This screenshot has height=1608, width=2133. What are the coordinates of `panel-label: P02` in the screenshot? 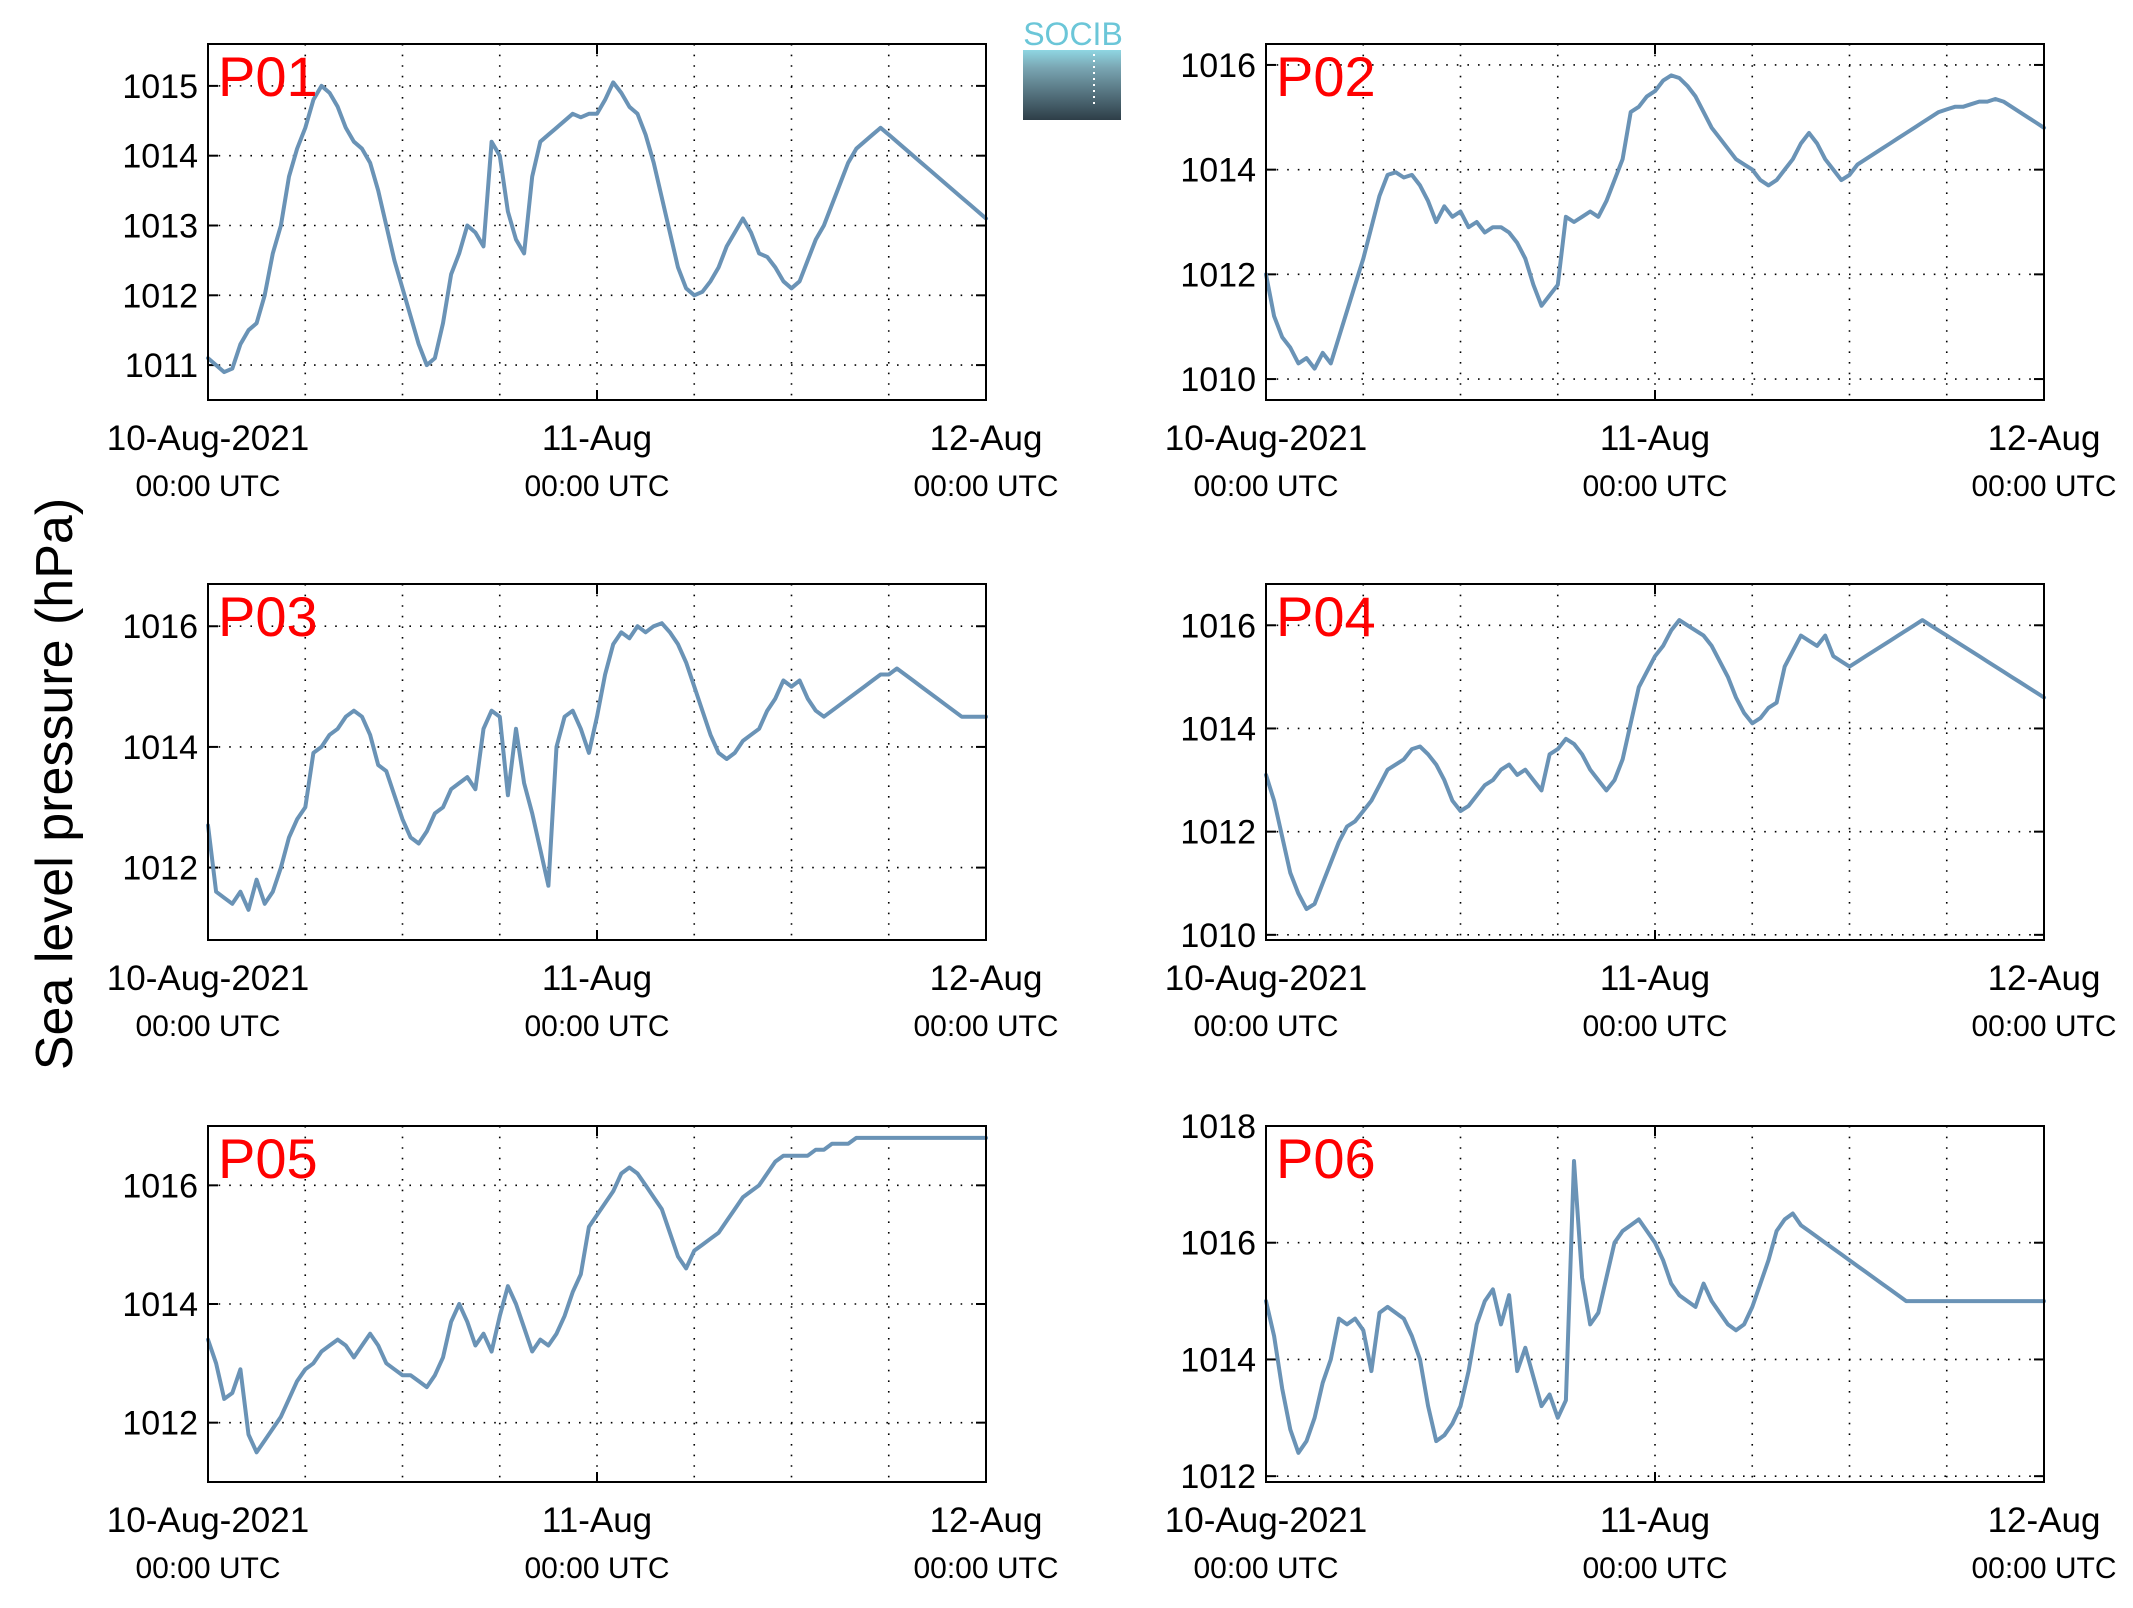 It's located at (1326, 76).